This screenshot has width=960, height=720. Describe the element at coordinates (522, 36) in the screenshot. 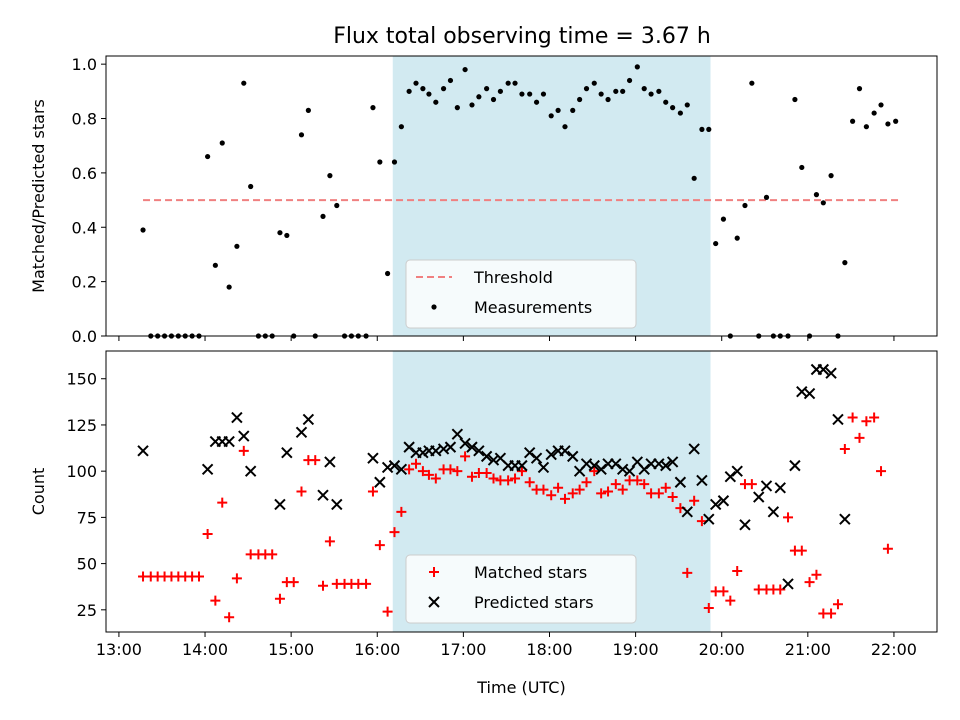

I see `chart-title: Flux total observing time = 3.67 h` at that location.